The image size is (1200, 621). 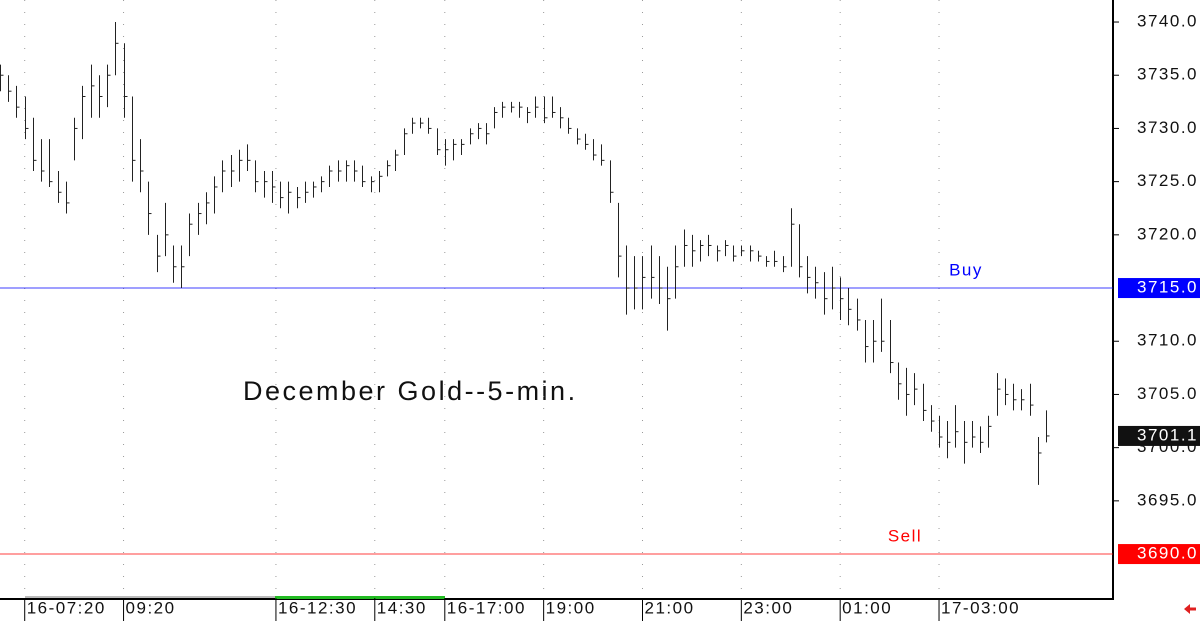 What do you see at coordinates (768, 607) in the screenshot?
I see `x-tick-label: 23:00` at bounding box center [768, 607].